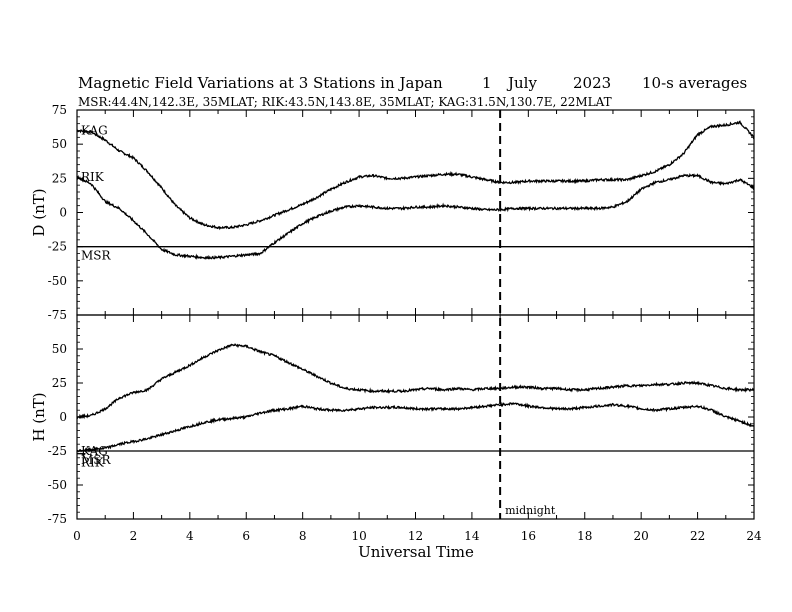  Describe the element at coordinates (415, 427) in the screenshot. I see `panel-1-series-kag-line` at that location.